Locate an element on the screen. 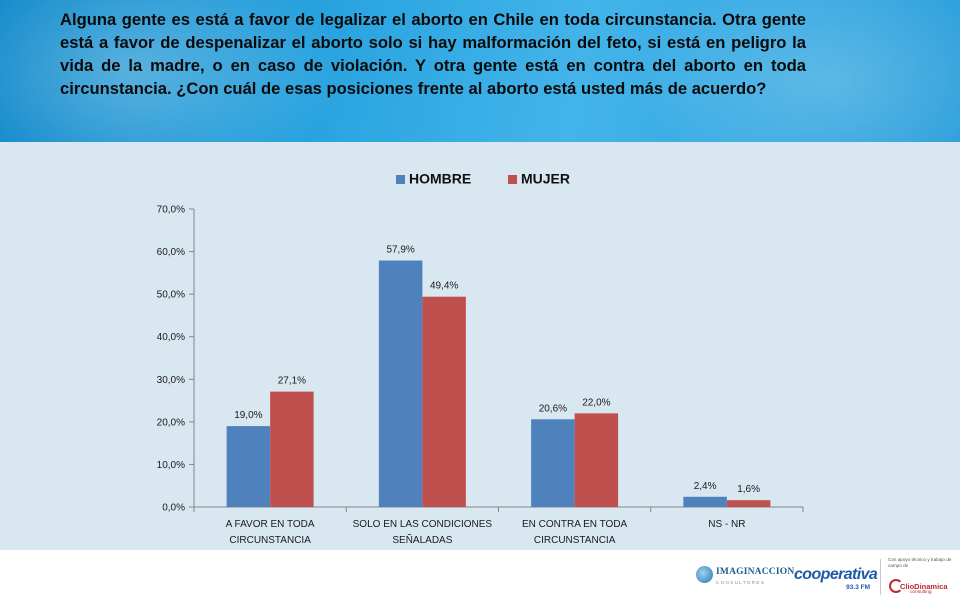  y-tick-label: 60,0% is located at coordinates (171, 252).